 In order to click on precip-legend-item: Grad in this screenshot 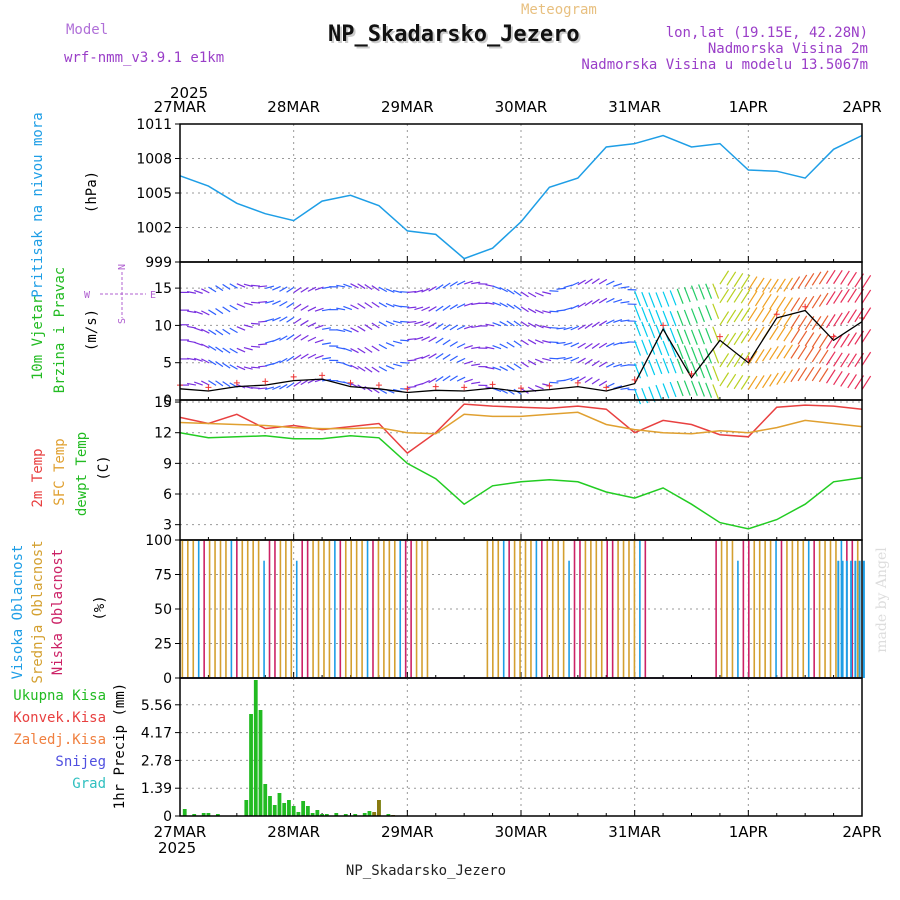, I will do `click(89, 784)`.